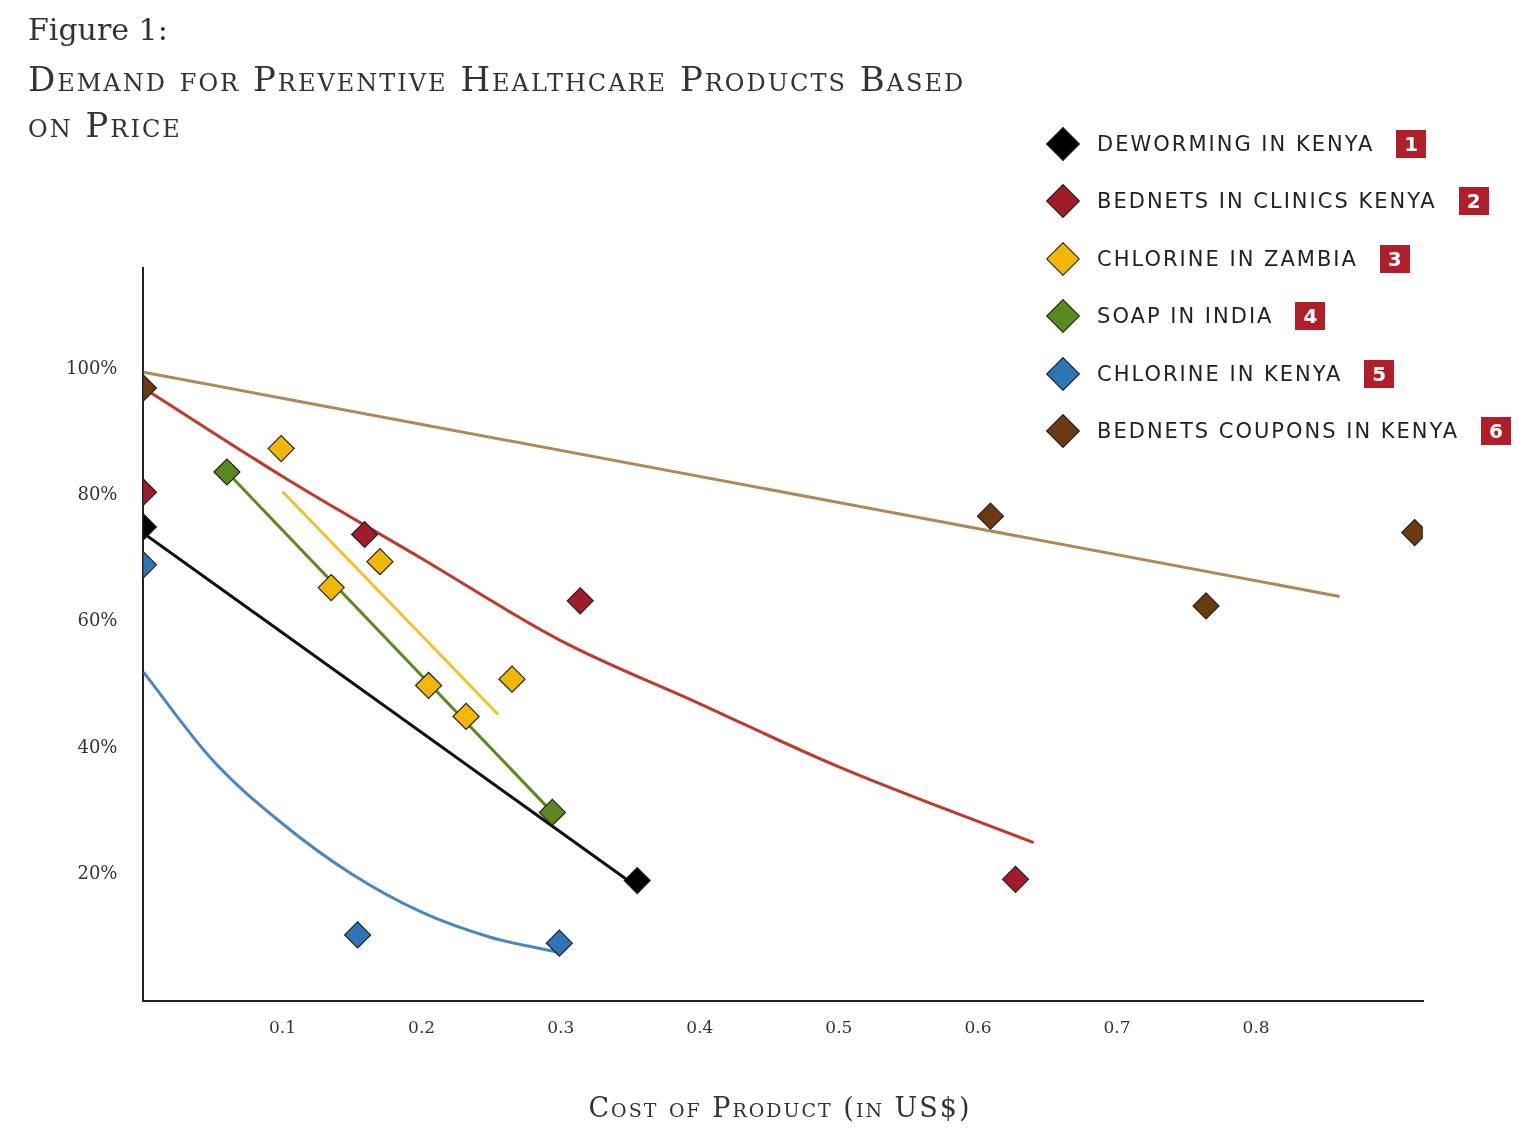 Image resolution: width=1531 pixels, height=1129 pixels. Describe the element at coordinates (1227, 258) in the screenshot. I see `legend-label: CHLORINE IN ZAMBIA` at that location.